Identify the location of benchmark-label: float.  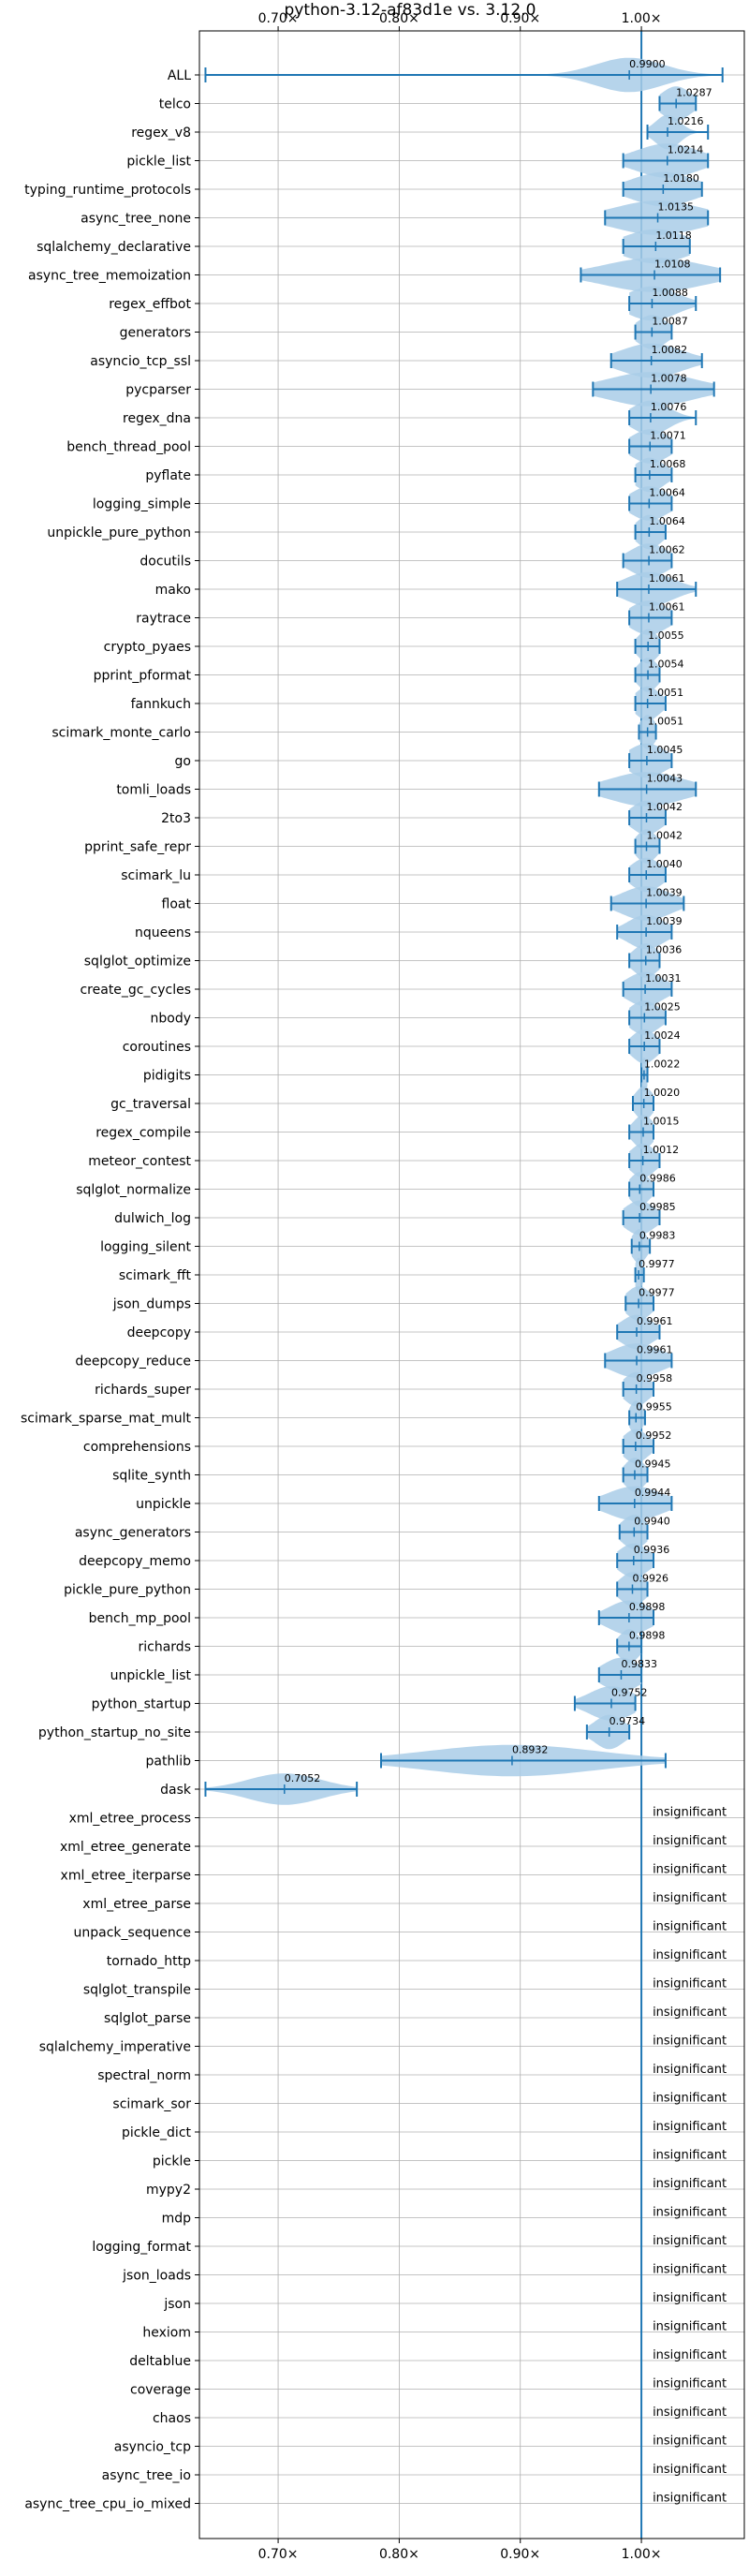
(177, 904).